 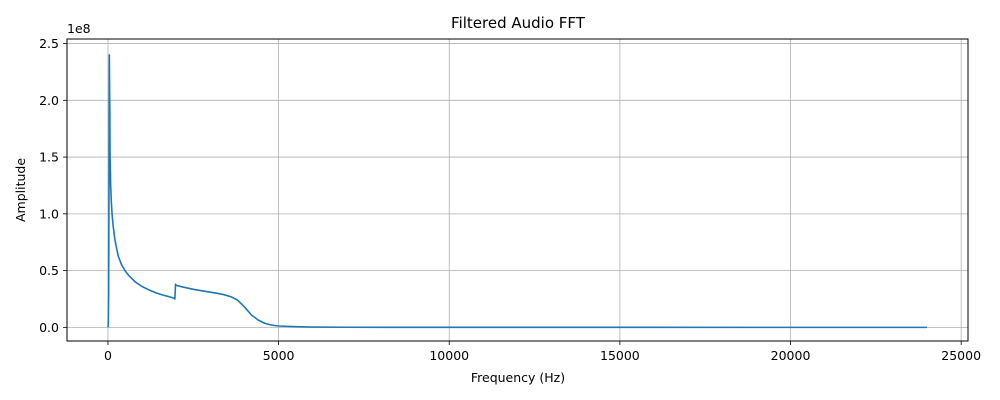 I want to click on chart-title: Filtered Audio FFT, so click(x=518, y=23).